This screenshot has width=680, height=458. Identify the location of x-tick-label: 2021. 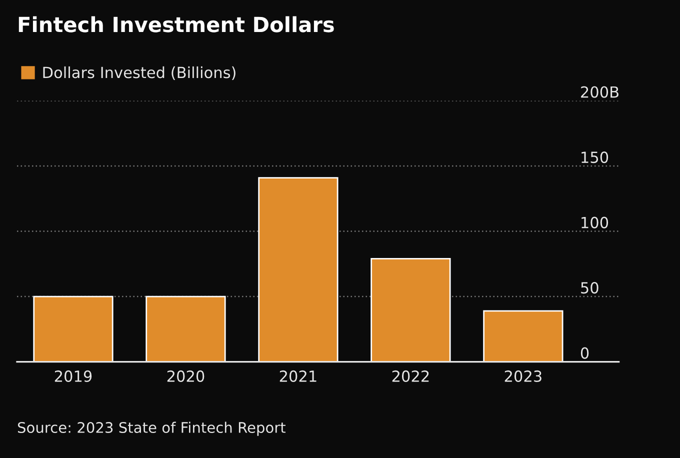
(298, 376).